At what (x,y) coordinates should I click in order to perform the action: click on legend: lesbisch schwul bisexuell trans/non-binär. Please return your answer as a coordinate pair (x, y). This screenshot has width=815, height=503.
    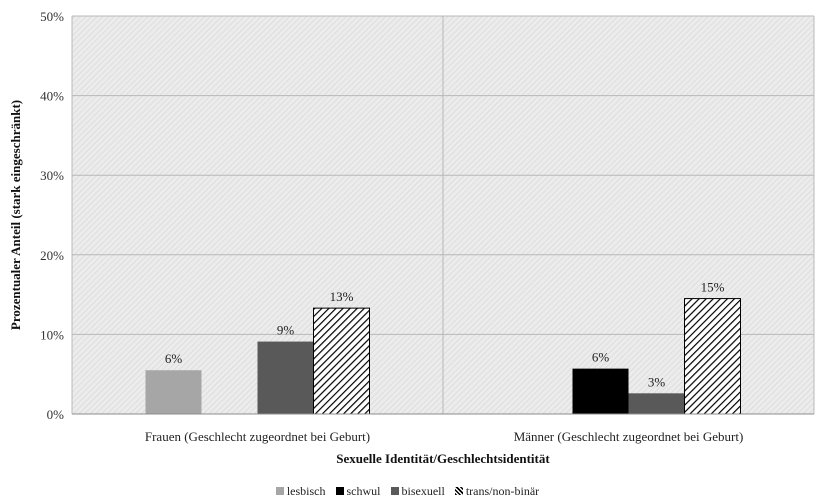
    Looking at the image, I should click on (407, 491).